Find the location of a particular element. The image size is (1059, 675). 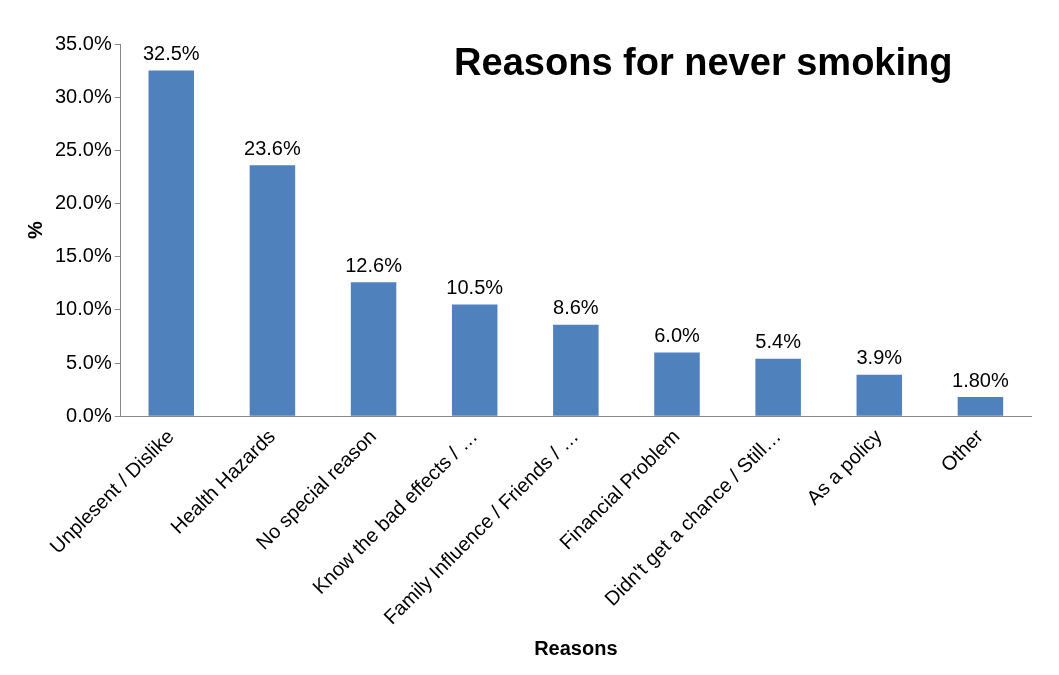

y-tick-label: 20.0% is located at coordinates (83, 202).